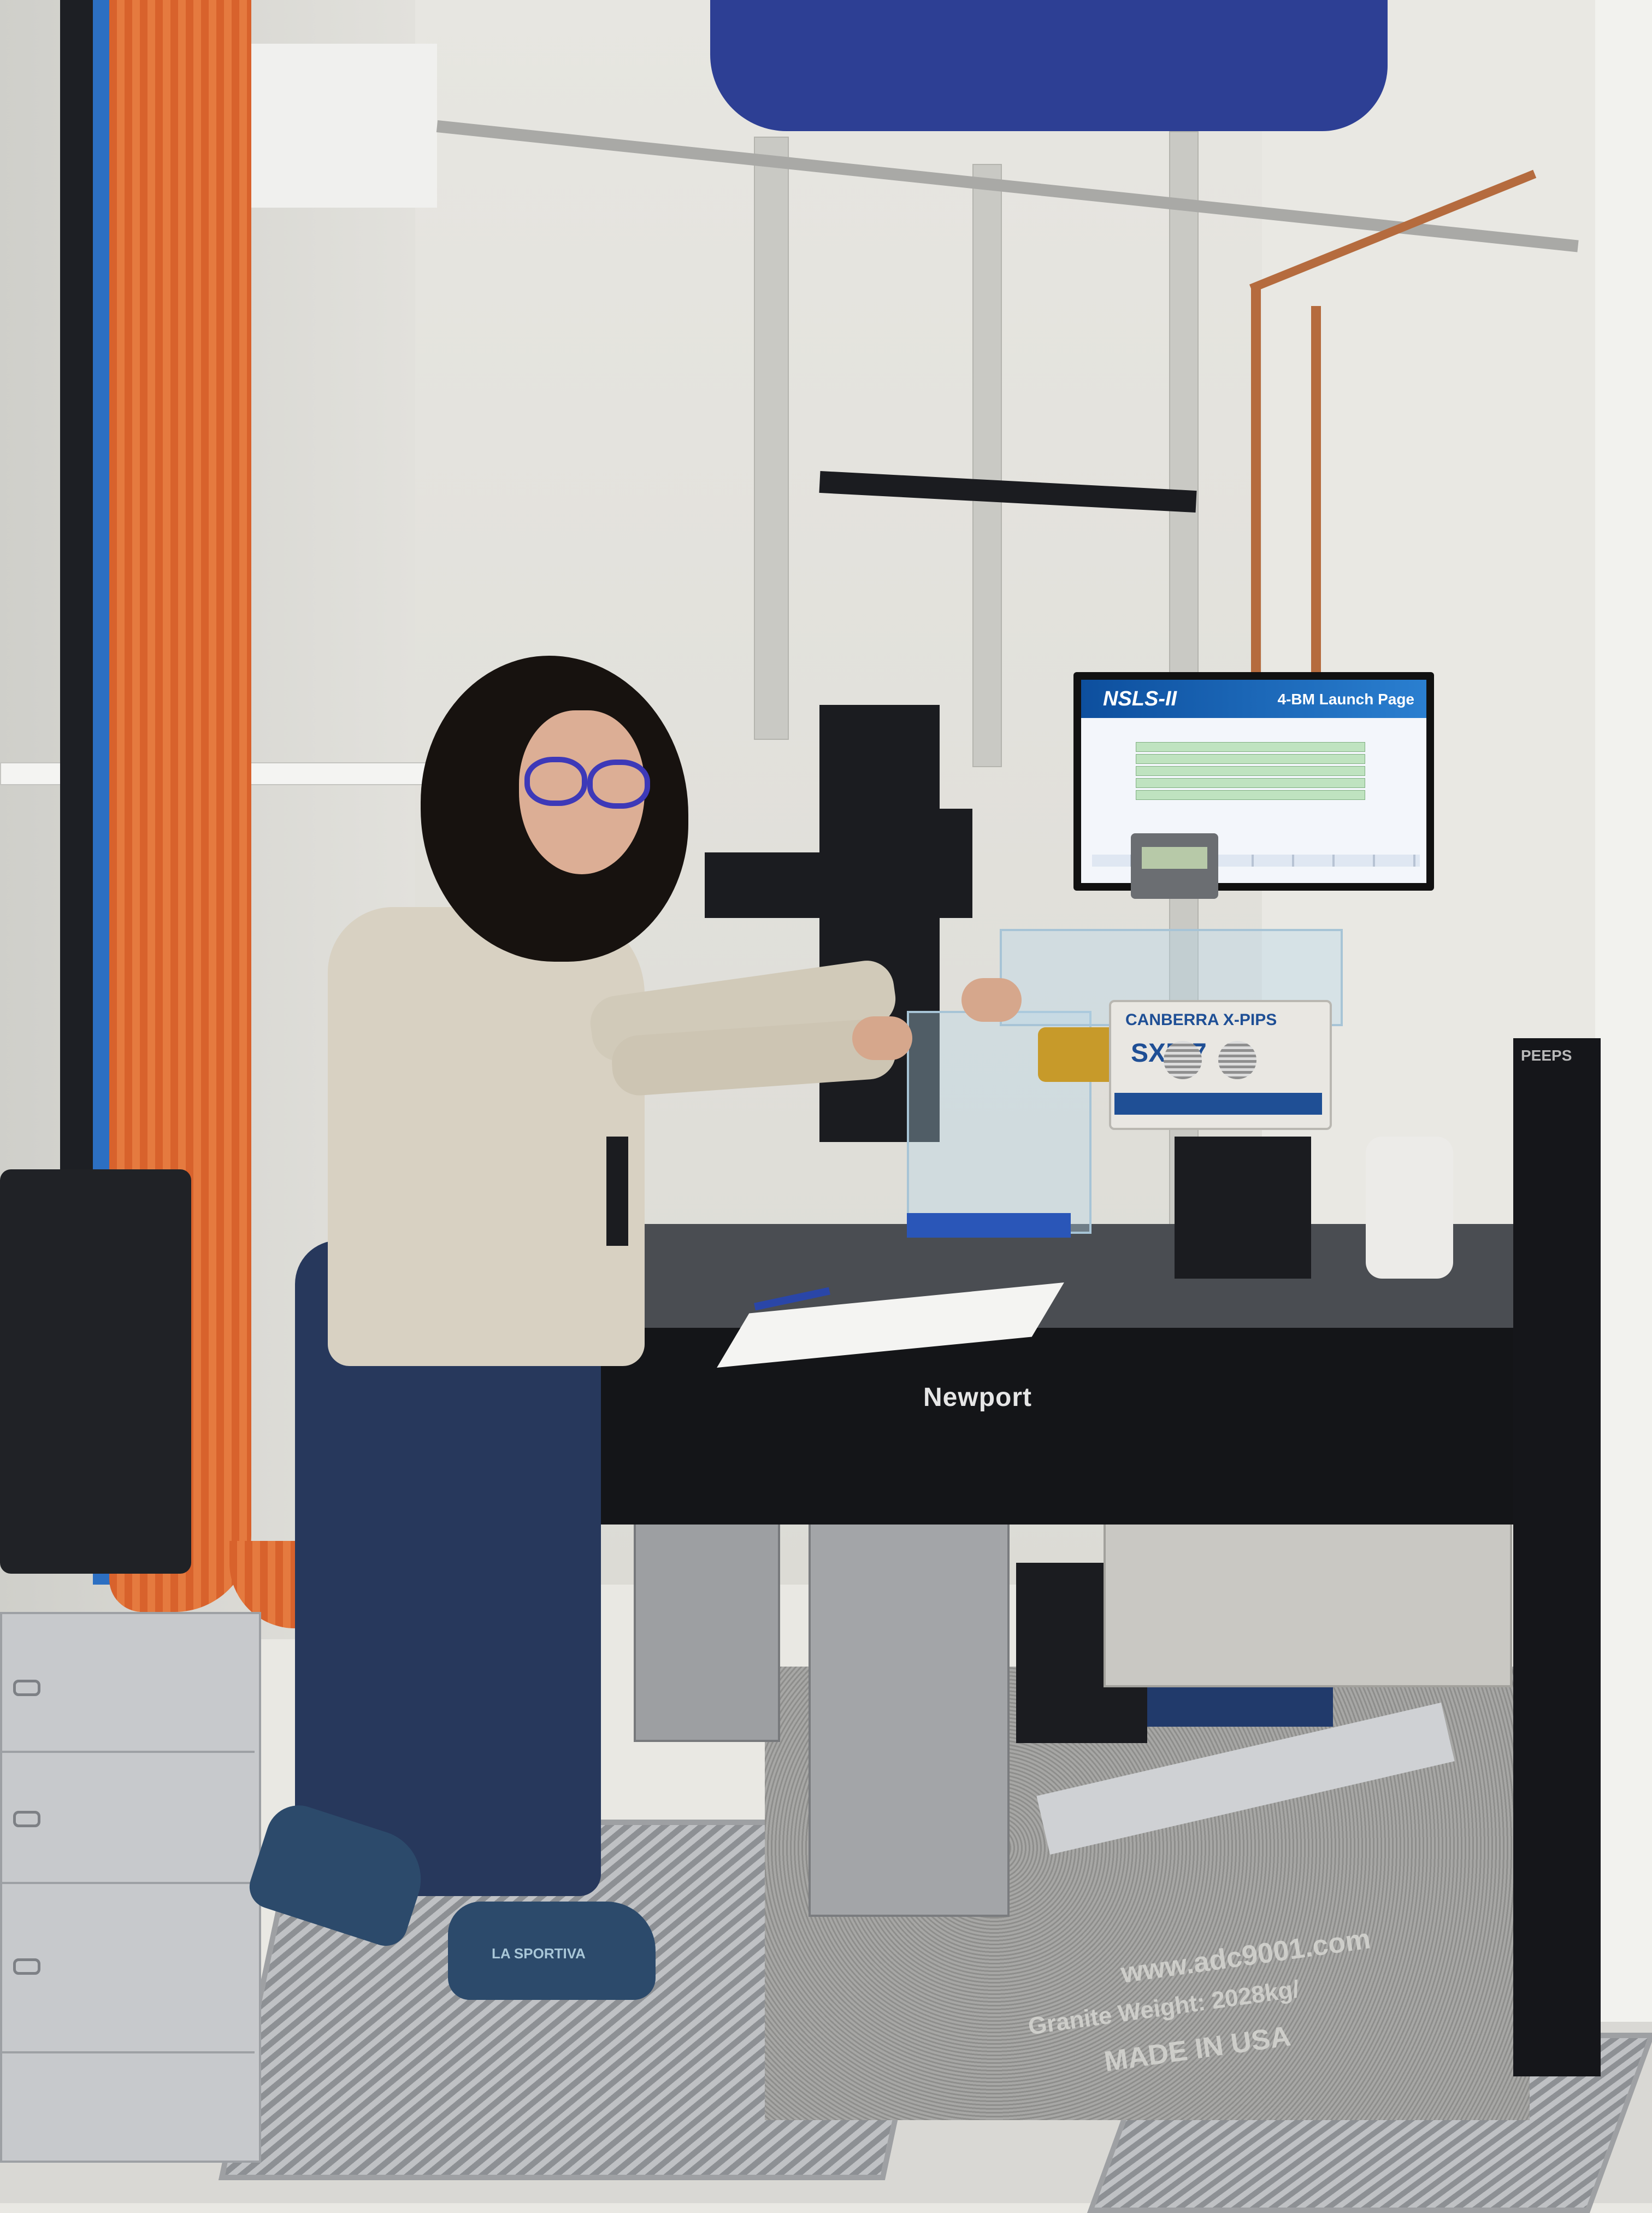  I want to click on right-shoe: LA SPORTIVA, so click(552, 1951).